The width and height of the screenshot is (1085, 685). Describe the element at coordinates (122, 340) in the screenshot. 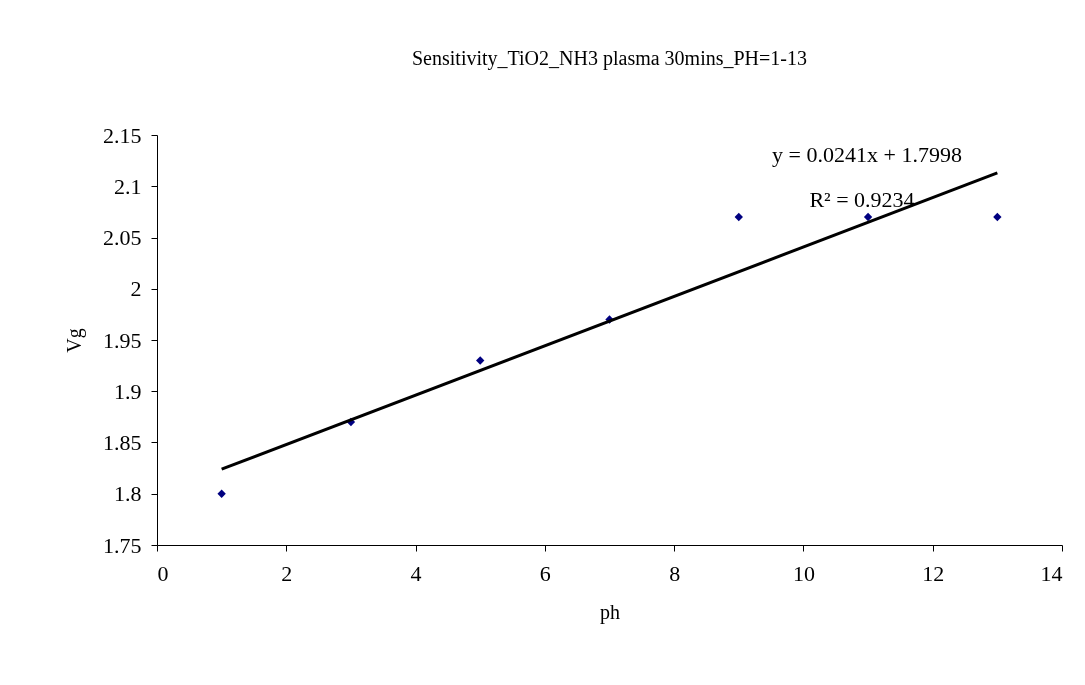

I see `y-tick-label: 1.95` at that location.